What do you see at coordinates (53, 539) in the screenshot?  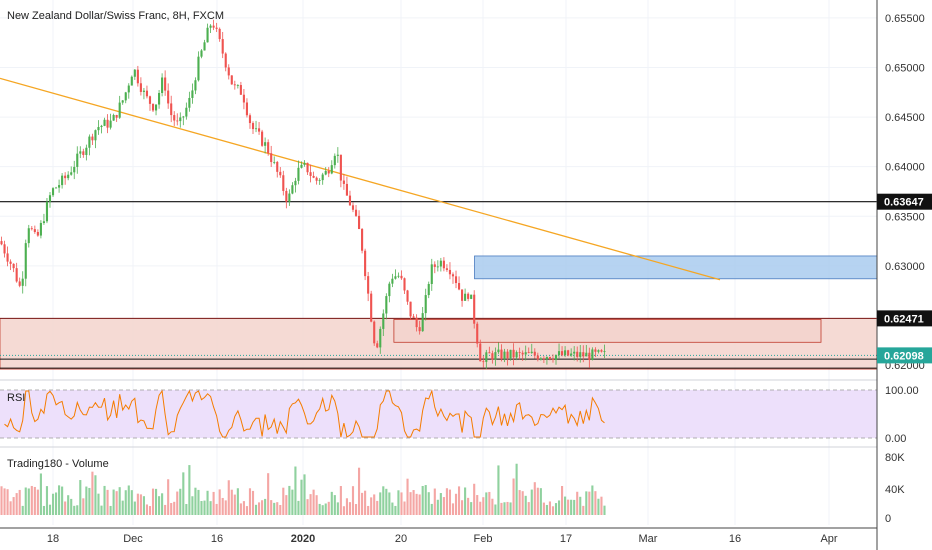 I see `time-tick-label: 18` at bounding box center [53, 539].